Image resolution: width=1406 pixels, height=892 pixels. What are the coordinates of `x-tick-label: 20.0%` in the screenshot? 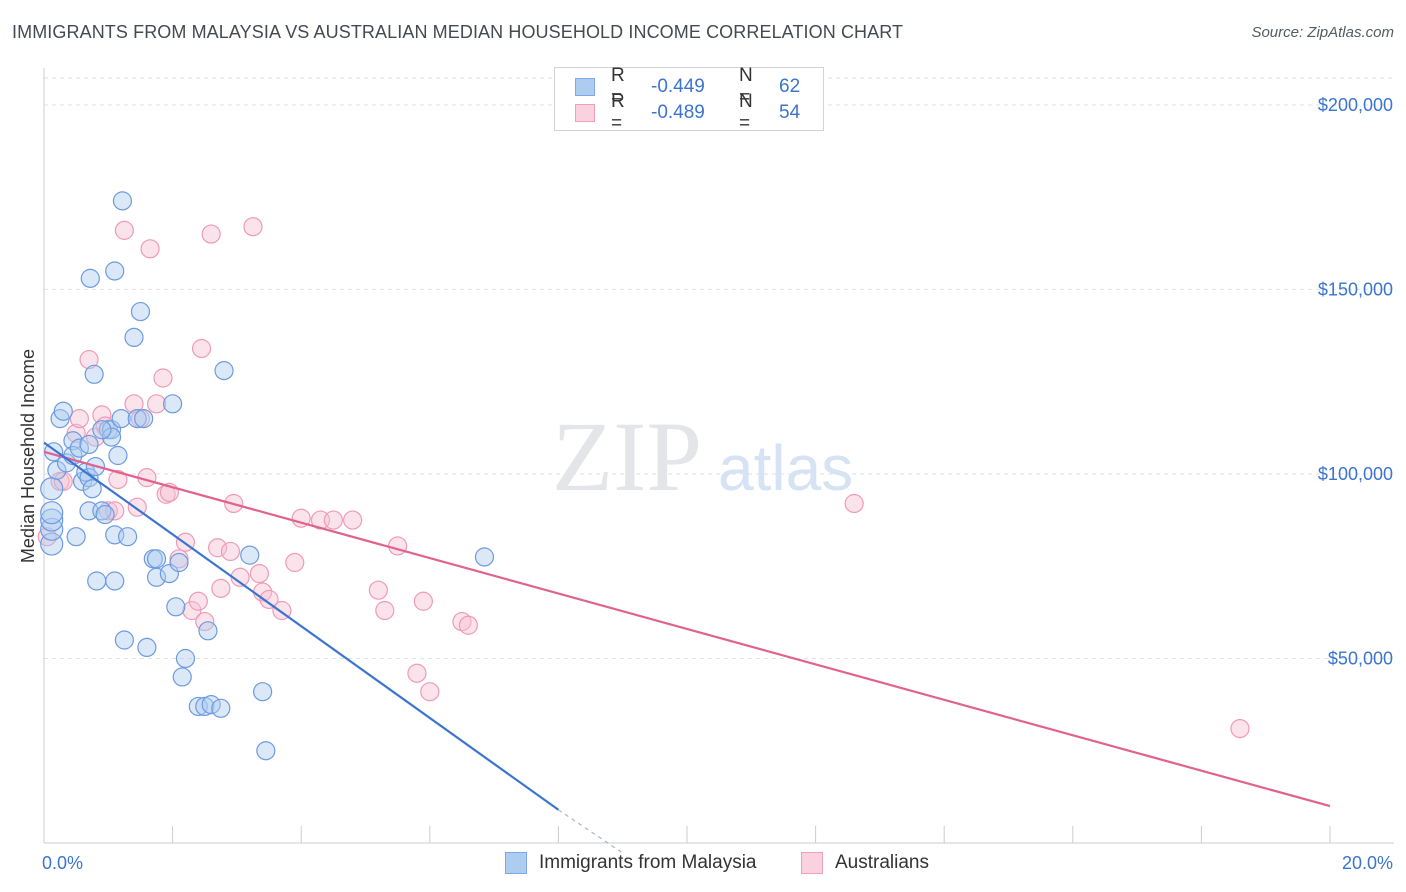 It's located at (1367, 863).